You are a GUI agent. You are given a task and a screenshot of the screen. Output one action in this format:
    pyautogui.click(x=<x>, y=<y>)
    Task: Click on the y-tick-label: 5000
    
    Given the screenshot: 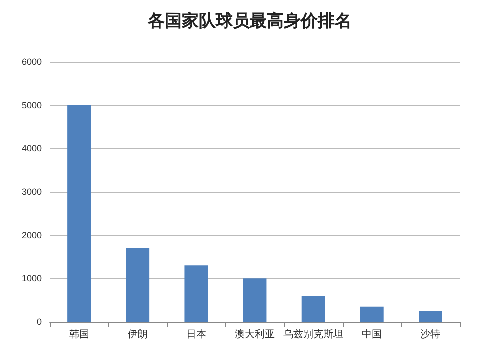 What is the action you would take?
    pyautogui.click(x=32, y=105)
    